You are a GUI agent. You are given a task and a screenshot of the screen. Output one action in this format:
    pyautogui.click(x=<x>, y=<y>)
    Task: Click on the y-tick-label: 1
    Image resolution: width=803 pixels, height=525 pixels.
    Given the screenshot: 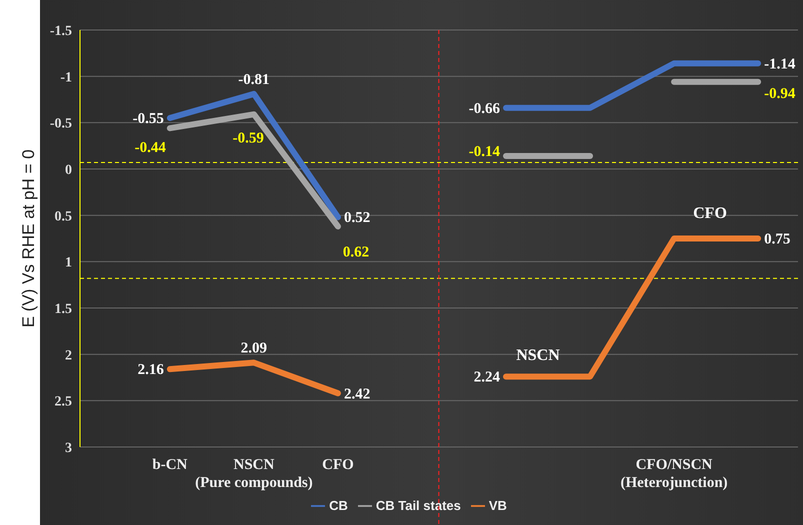 What is the action you would take?
    pyautogui.click(x=68, y=263)
    